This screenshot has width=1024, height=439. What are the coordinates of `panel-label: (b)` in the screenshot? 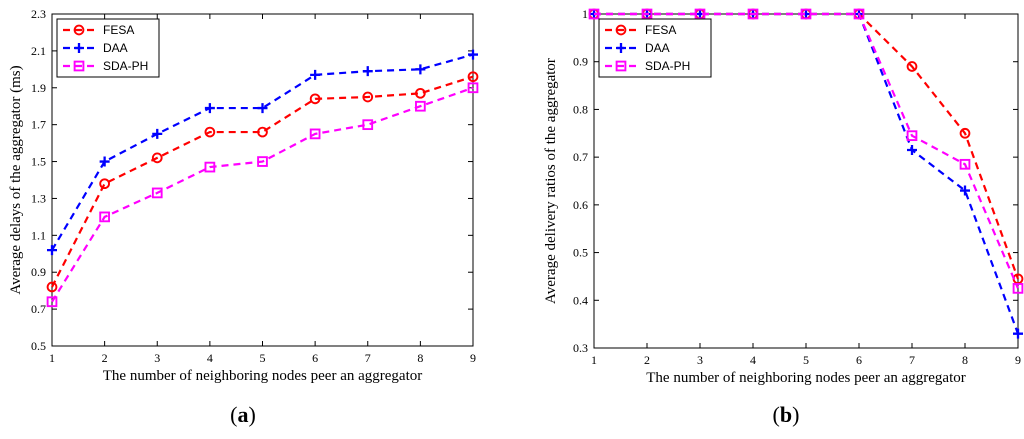 It's located at (786, 414).